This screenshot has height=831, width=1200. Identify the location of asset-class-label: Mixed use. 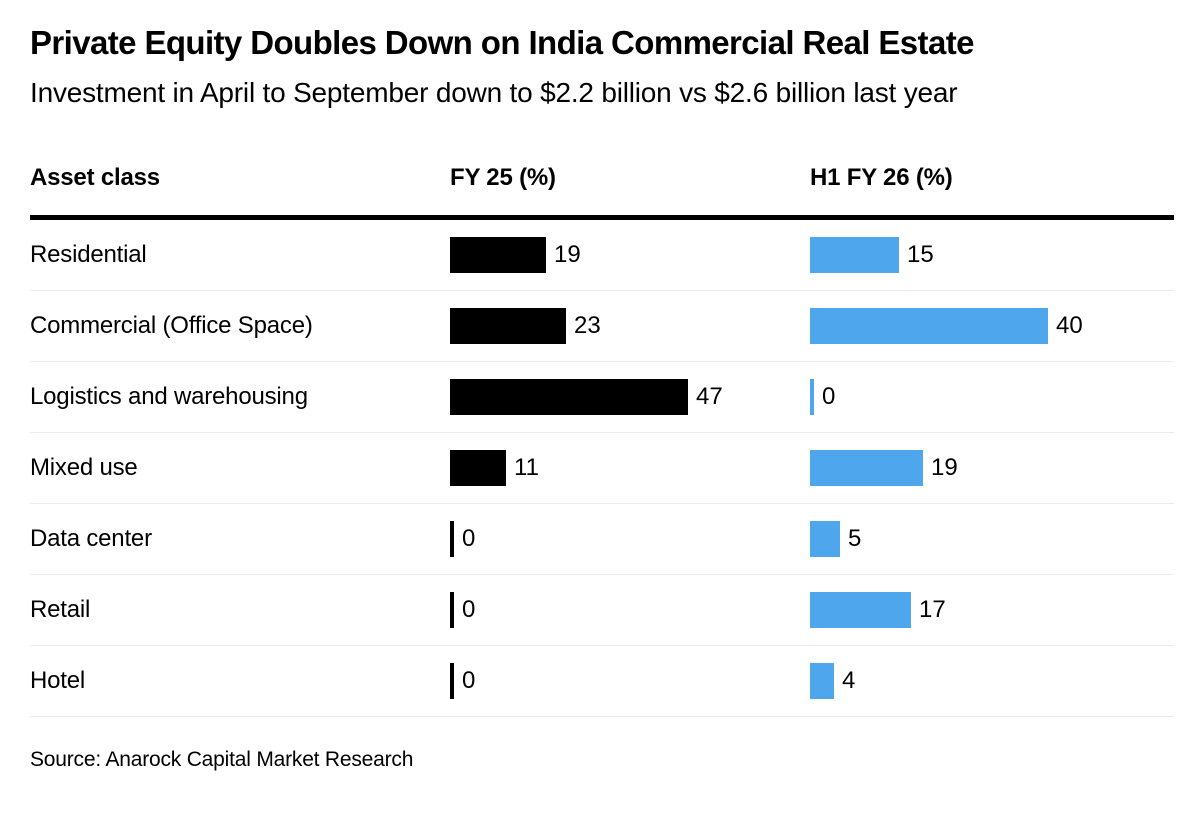
(84, 468).